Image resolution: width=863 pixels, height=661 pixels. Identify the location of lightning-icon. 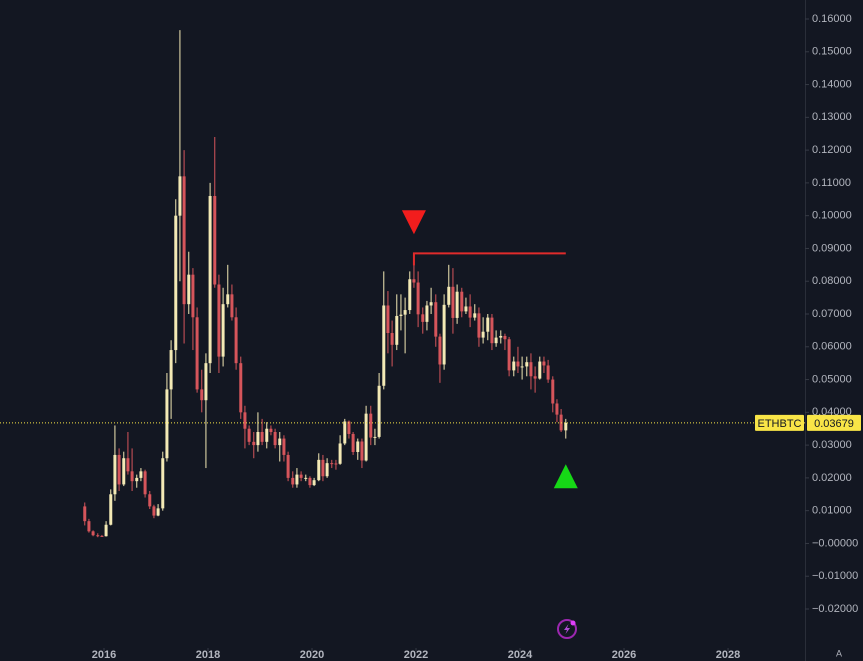
(567, 629).